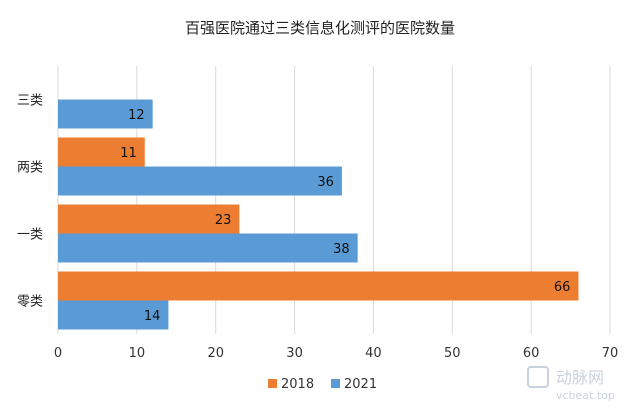 Image resolution: width=640 pixels, height=413 pixels. Describe the element at coordinates (30, 101) in the screenshot. I see `category-label: 三类` at that location.